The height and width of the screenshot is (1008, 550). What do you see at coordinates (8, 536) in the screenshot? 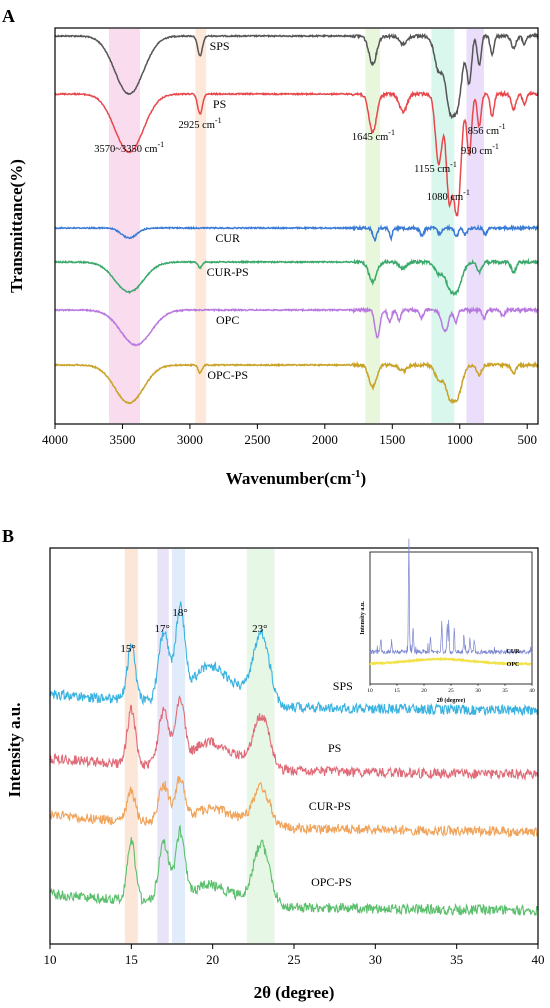
I see `panel-label-b: B` at bounding box center [8, 536].